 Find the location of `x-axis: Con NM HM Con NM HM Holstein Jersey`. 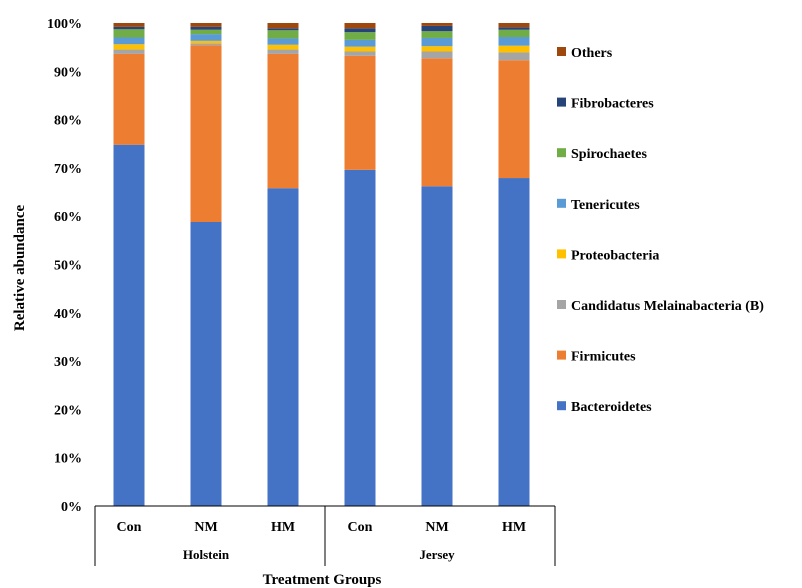

x-axis: Con NM HM Con NM HM Holstein Jersey is located at coordinates (325, 535).